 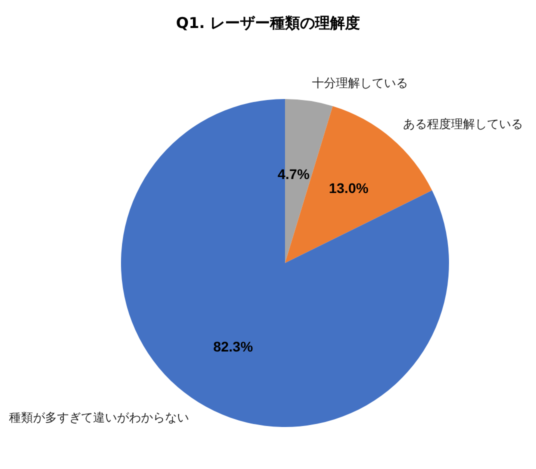 What do you see at coordinates (462, 124) in the screenshot?
I see `slice-label: ある程度理解している` at bounding box center [462, 124].